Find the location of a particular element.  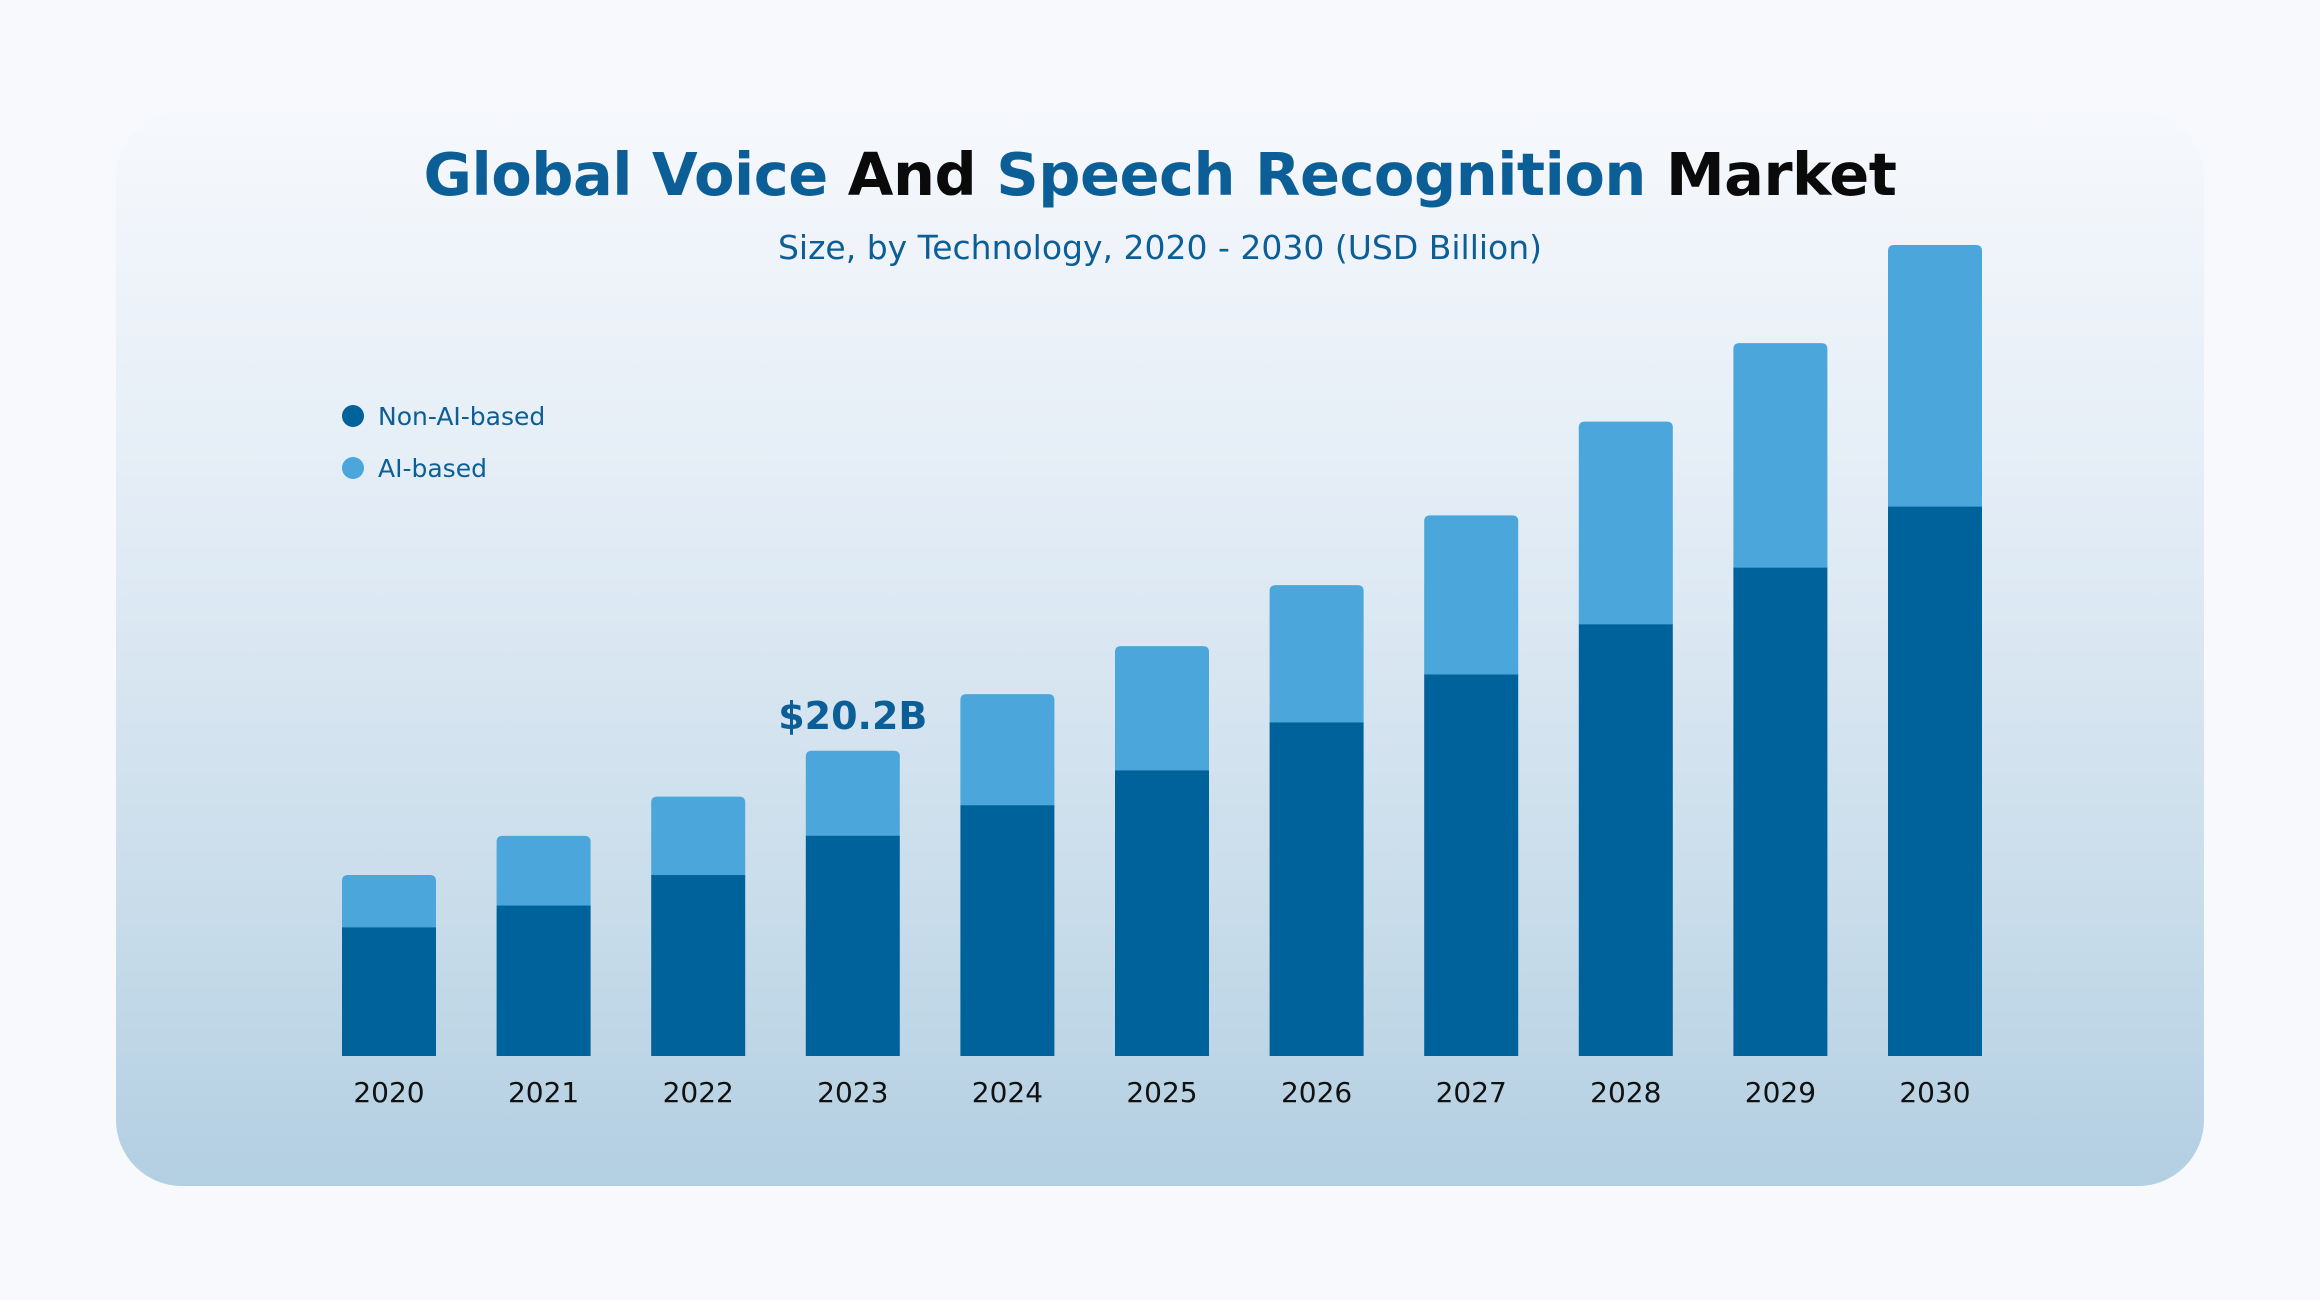

x-tick-label-2025: 2025 is located at coordinates (1161, 1092).